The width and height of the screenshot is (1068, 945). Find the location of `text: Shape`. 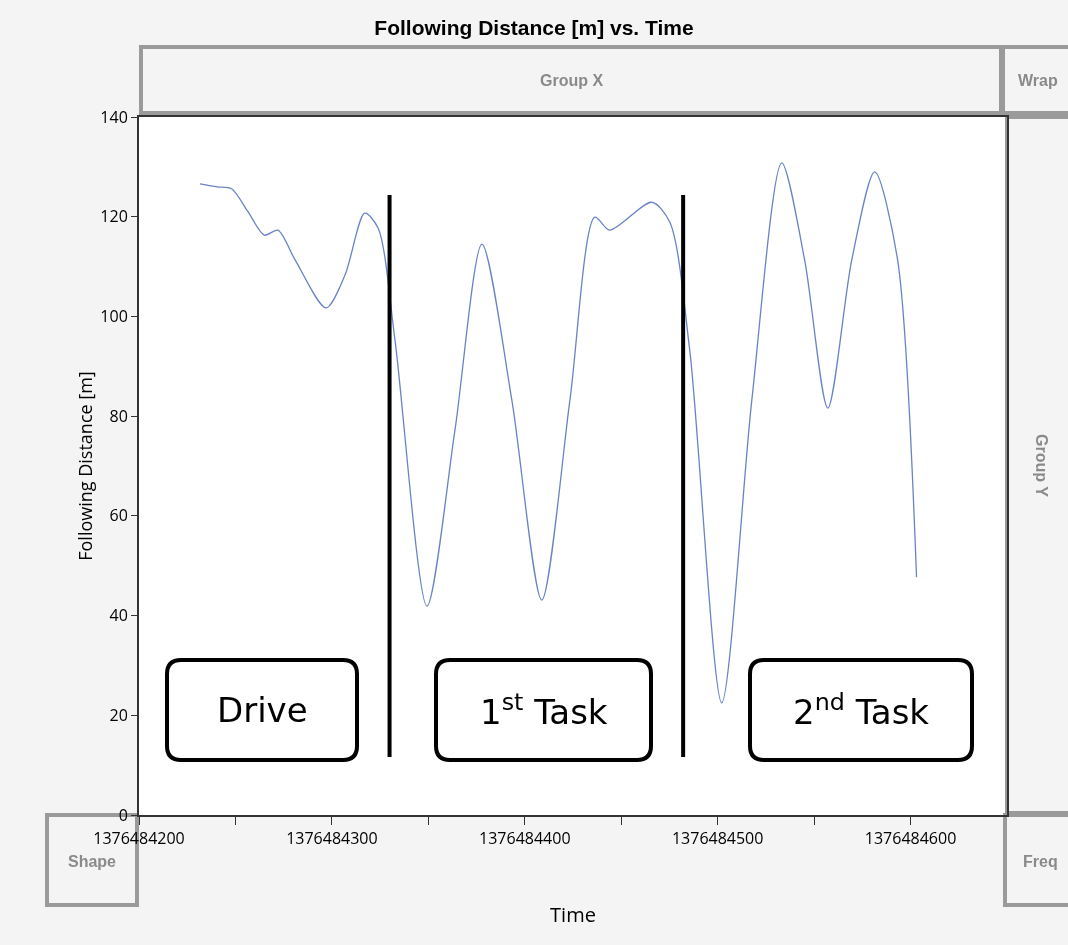

text: Shape is located at coordinates (92, 861).